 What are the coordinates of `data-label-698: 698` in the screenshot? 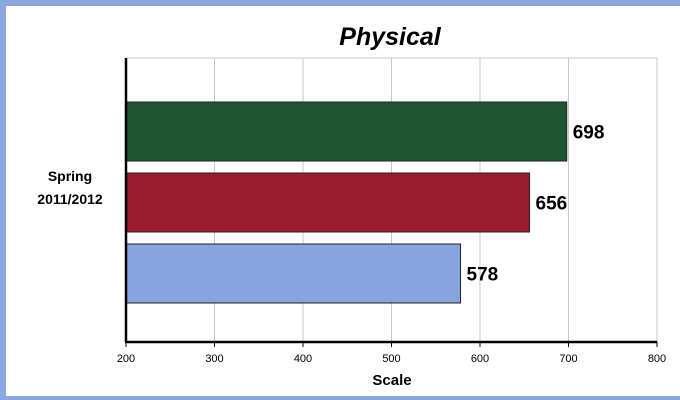 It's located at (589, 133).